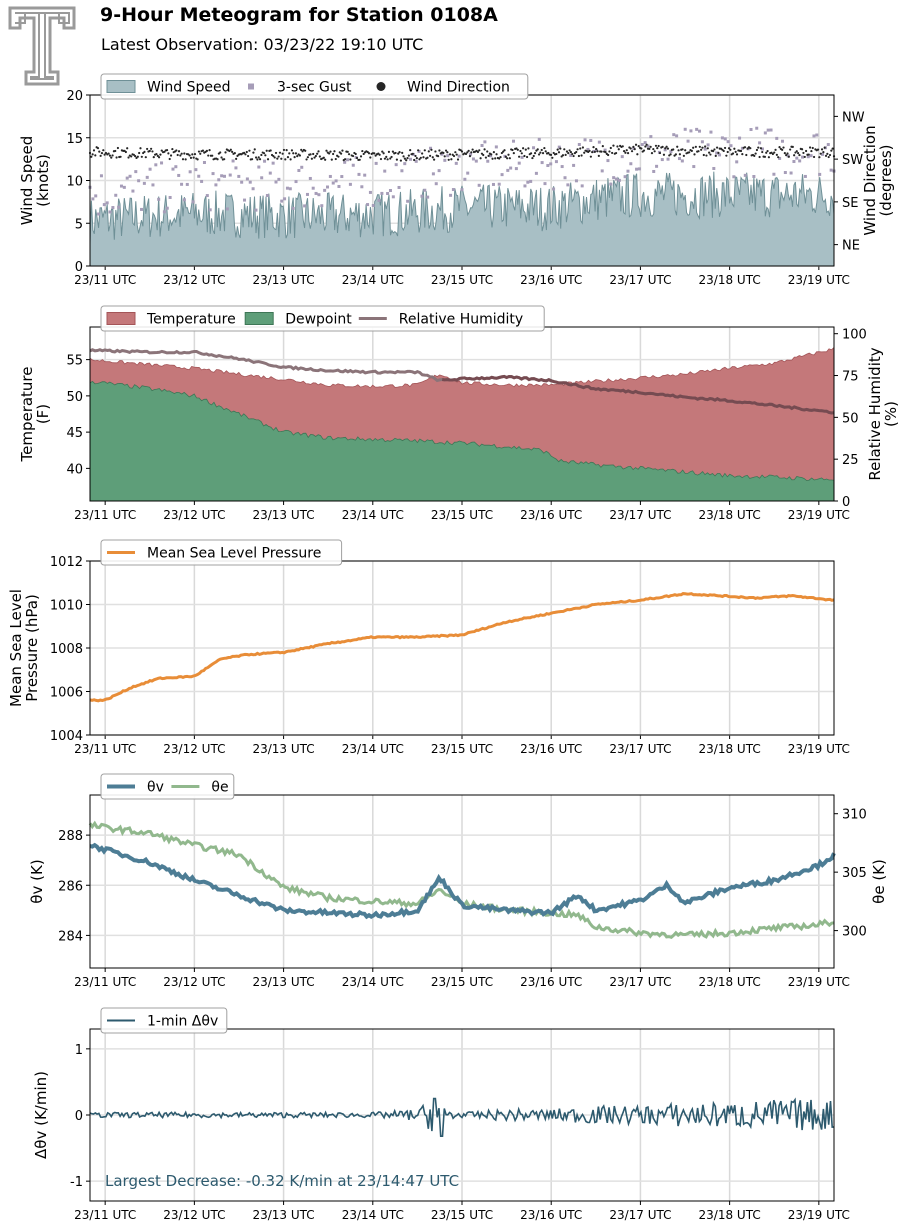 The image size is (913, 1231). I want to click on legend-label: θe, so click(219, 788).